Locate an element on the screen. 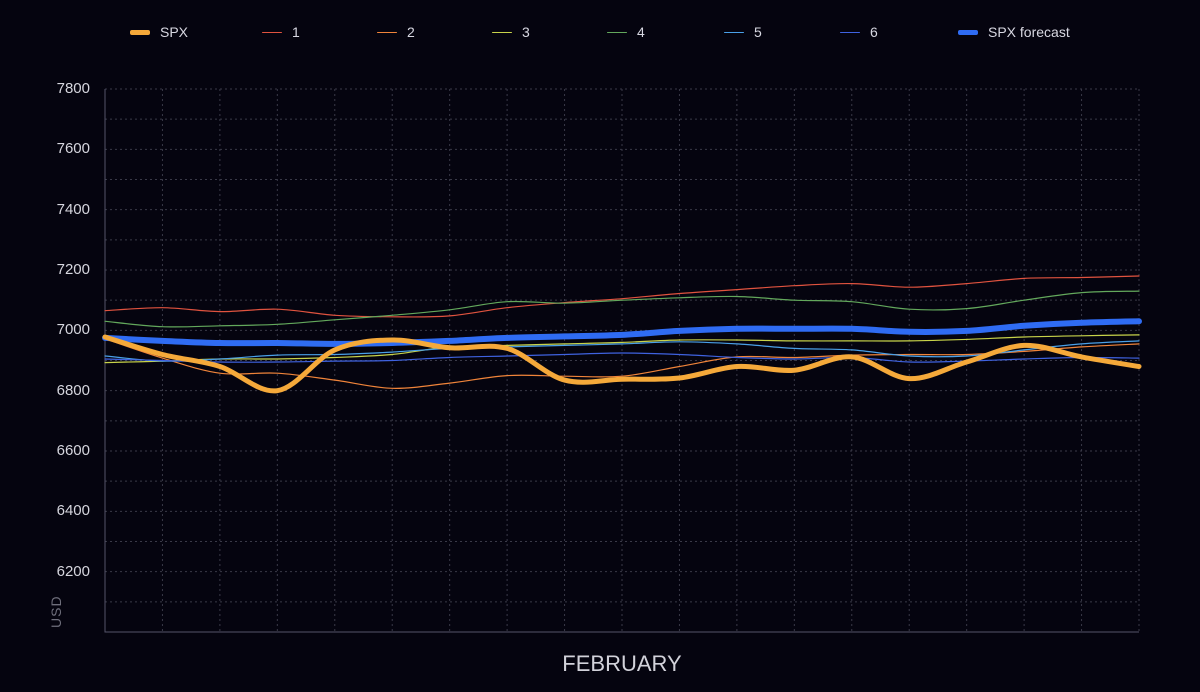 This screenshot has width=1200, height=692. y-tick-label: 7600 is located at coordinates (73, 149).